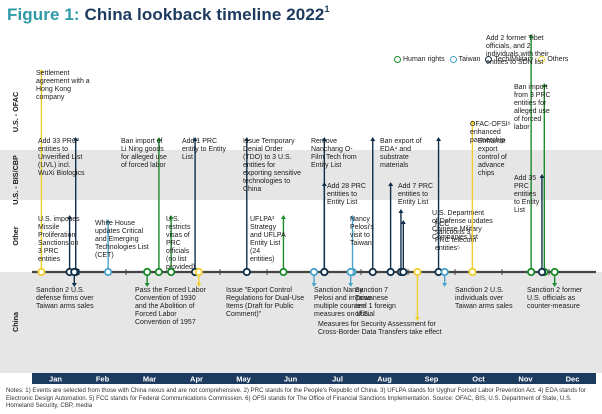  What do you see at coordinates (173, 243) in the screenshot?
I see `event-label-line: PRC` at bounding box center [173, 243].